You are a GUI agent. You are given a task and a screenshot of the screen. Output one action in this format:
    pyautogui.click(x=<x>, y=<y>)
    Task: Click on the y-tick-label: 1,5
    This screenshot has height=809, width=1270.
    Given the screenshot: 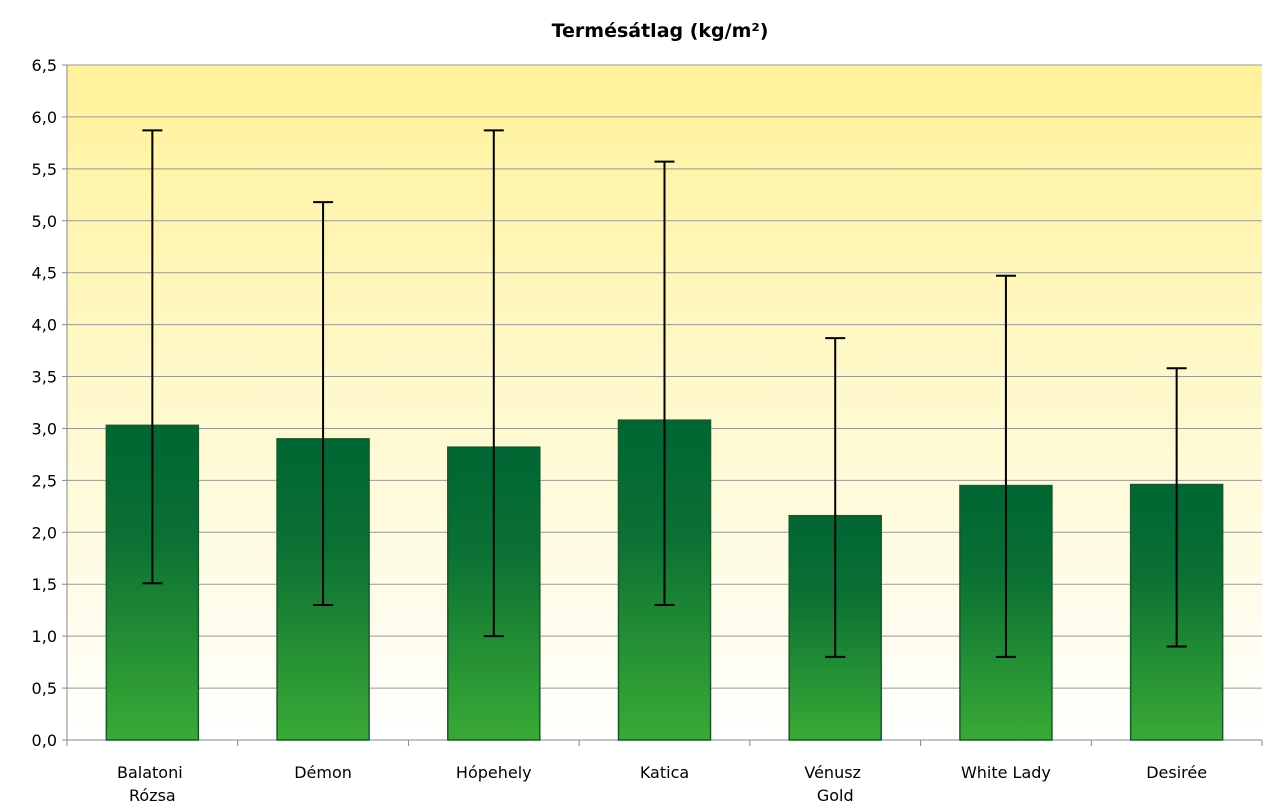 What is the action you would take?
    pyautogui.click(x=44, y=584)
    